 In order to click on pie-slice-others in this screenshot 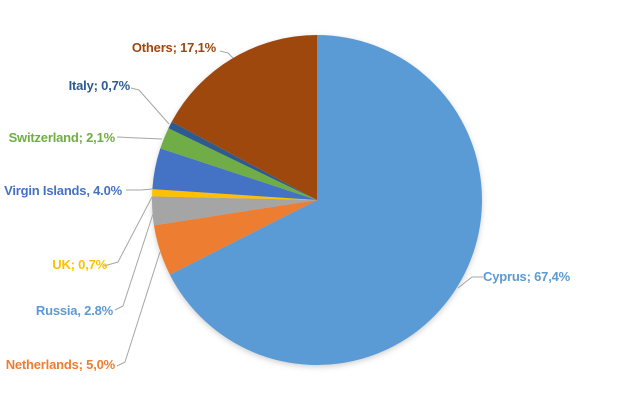, I will do `click(244, 117)`.